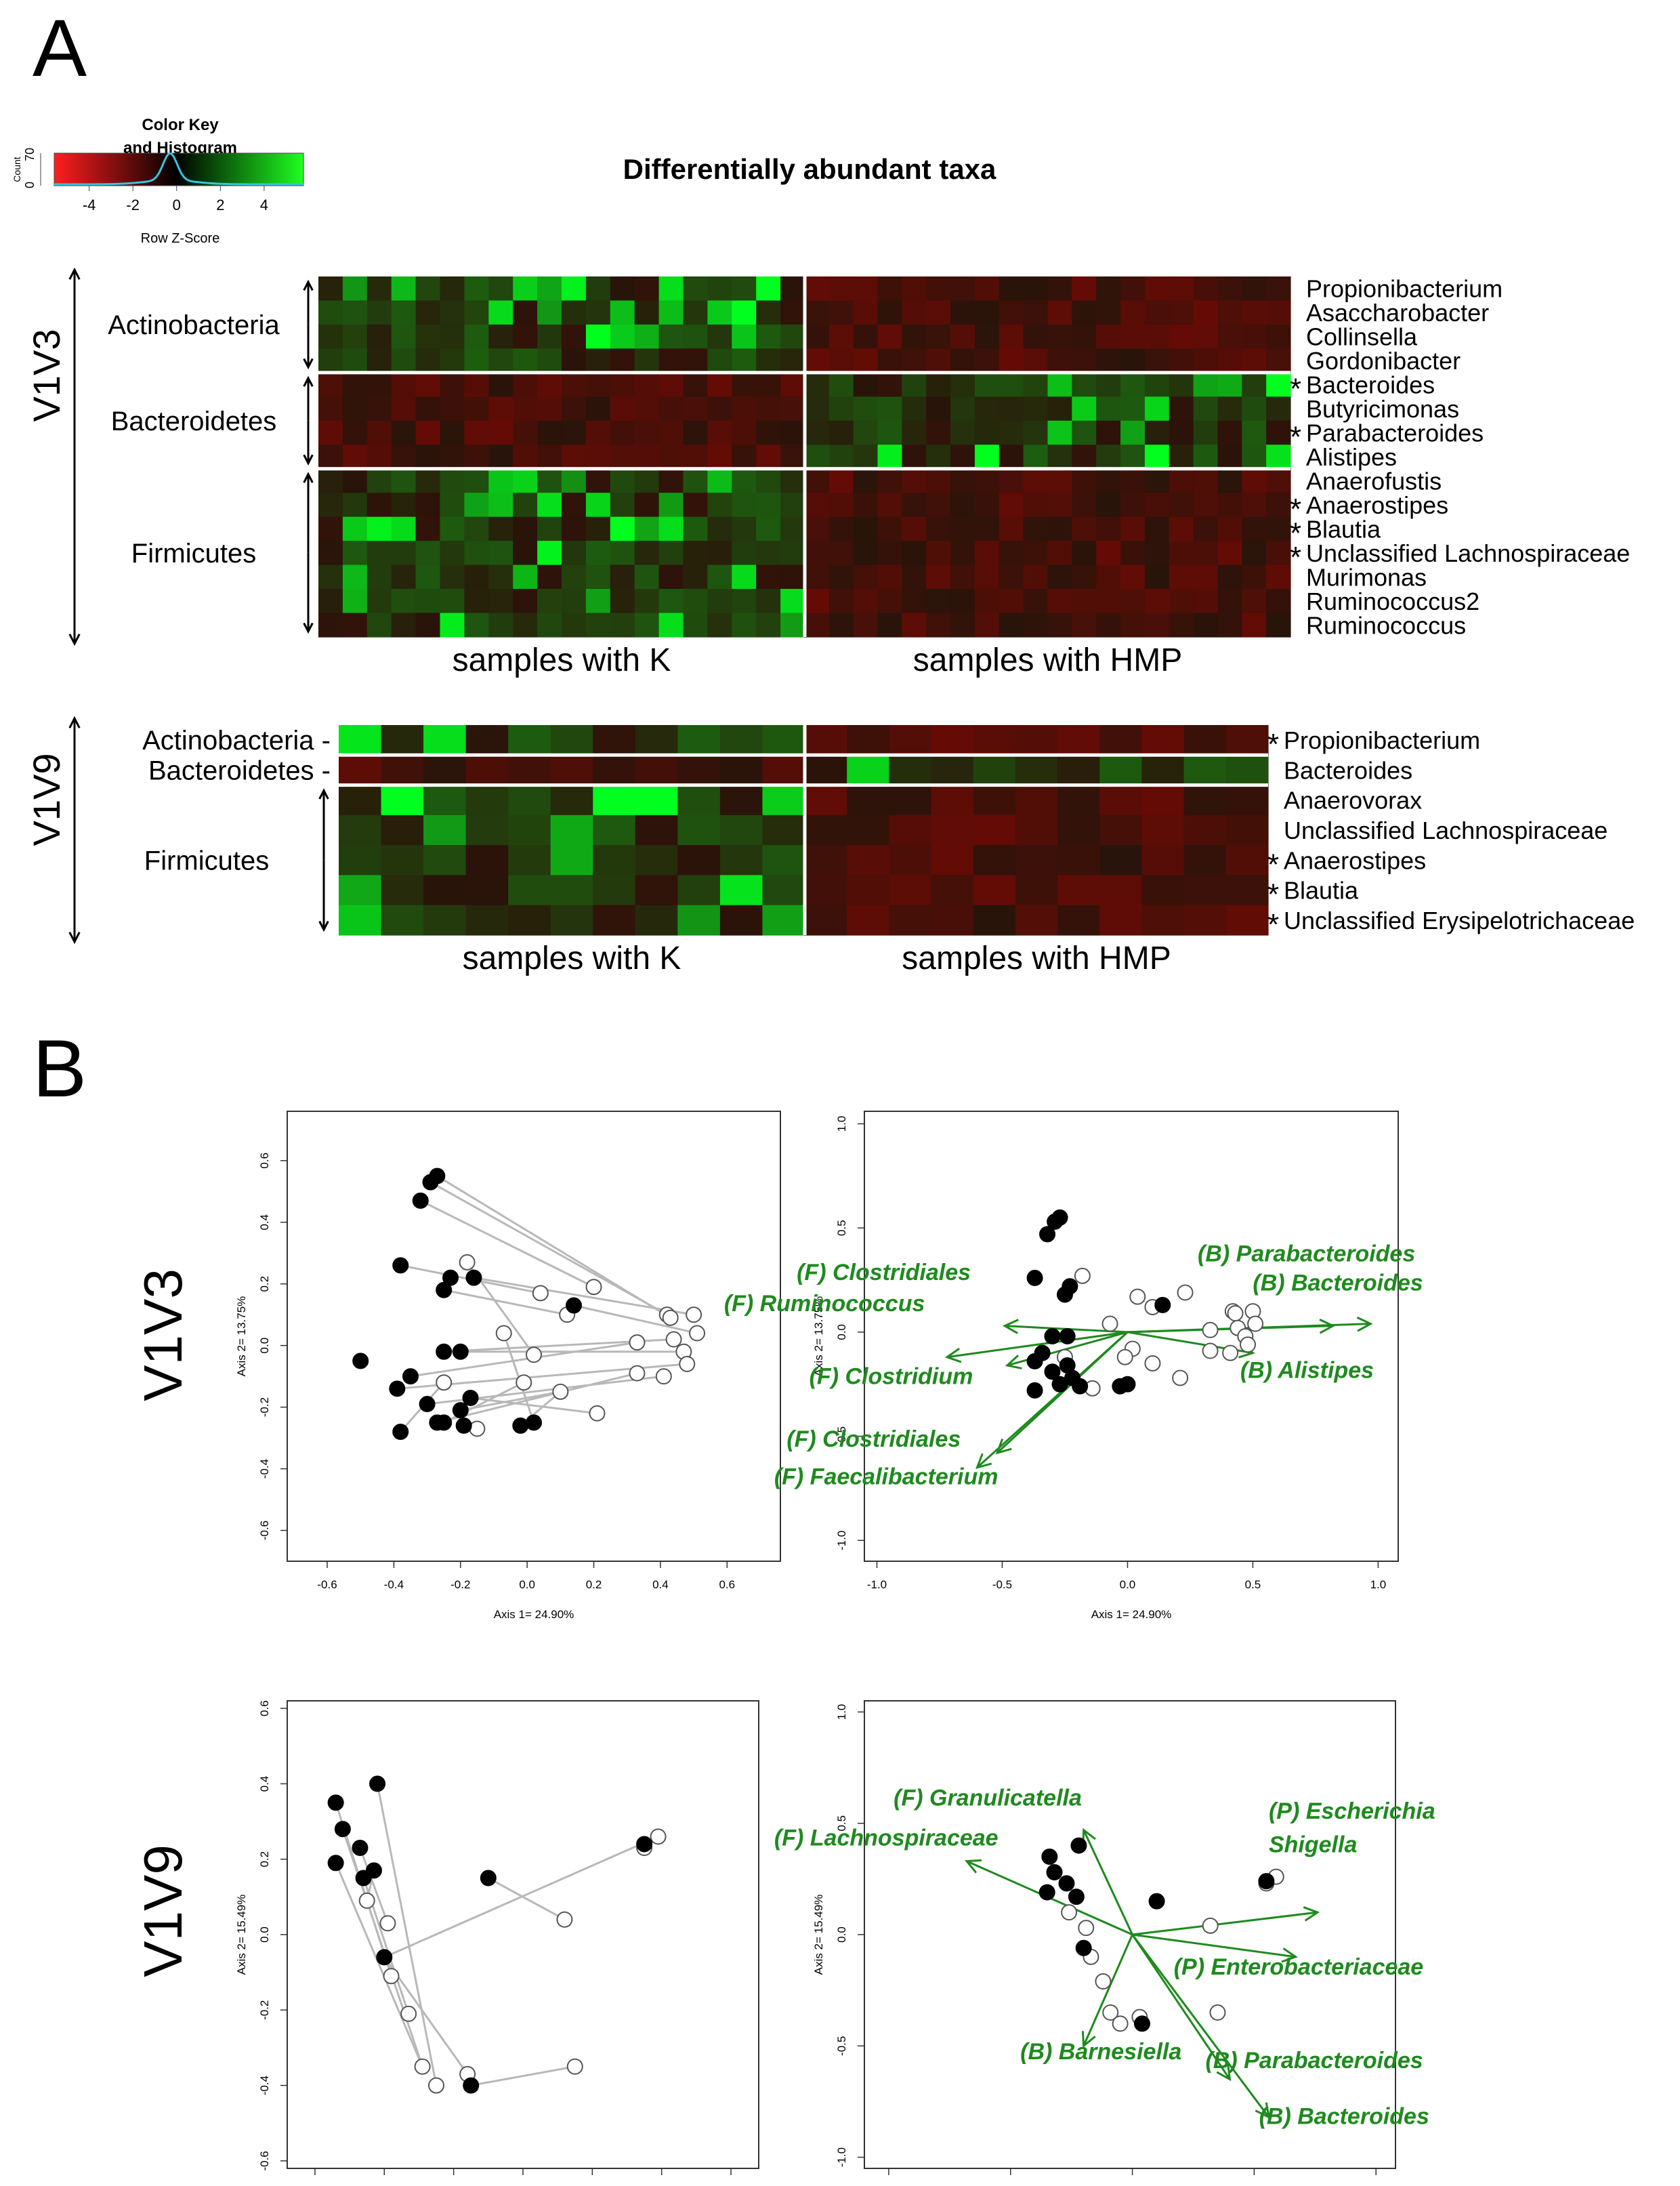 The image size is (1680, 2186). Describe the element at coordinates (534, 1614) in the screenshot. I see `x-axis-label: Axis 1= 24.90%` at that location.